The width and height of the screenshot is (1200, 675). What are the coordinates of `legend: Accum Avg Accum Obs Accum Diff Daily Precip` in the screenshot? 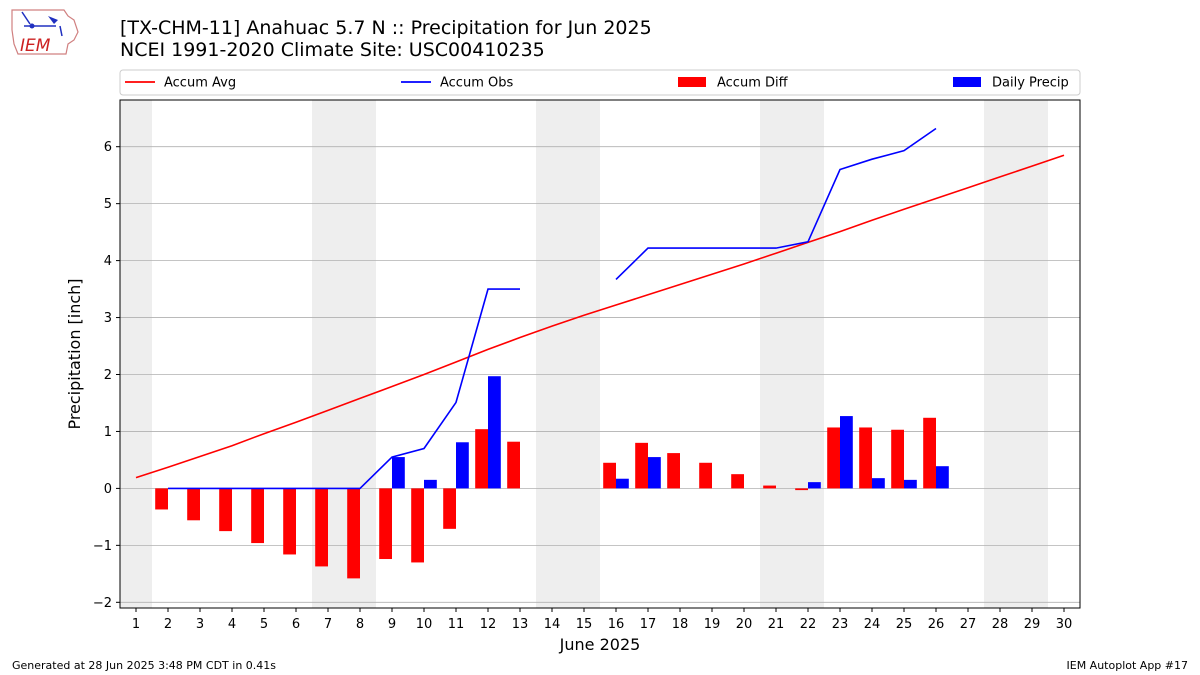 It's located at (600, 82).